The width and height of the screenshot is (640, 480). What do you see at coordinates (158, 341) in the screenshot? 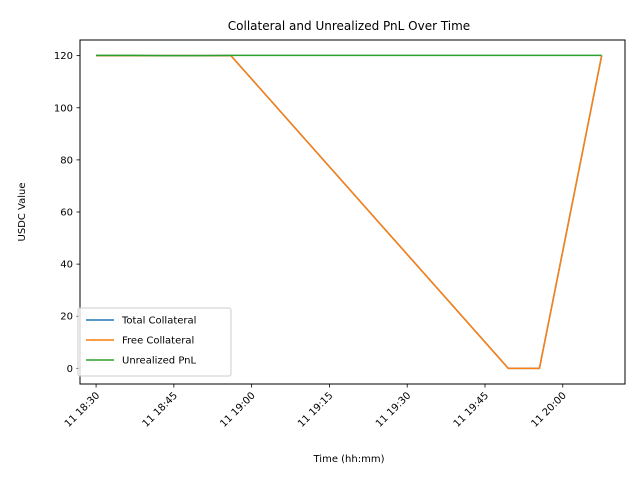
I see `legend-entry-label: Free Collateral` at bounding box center [158, 341].